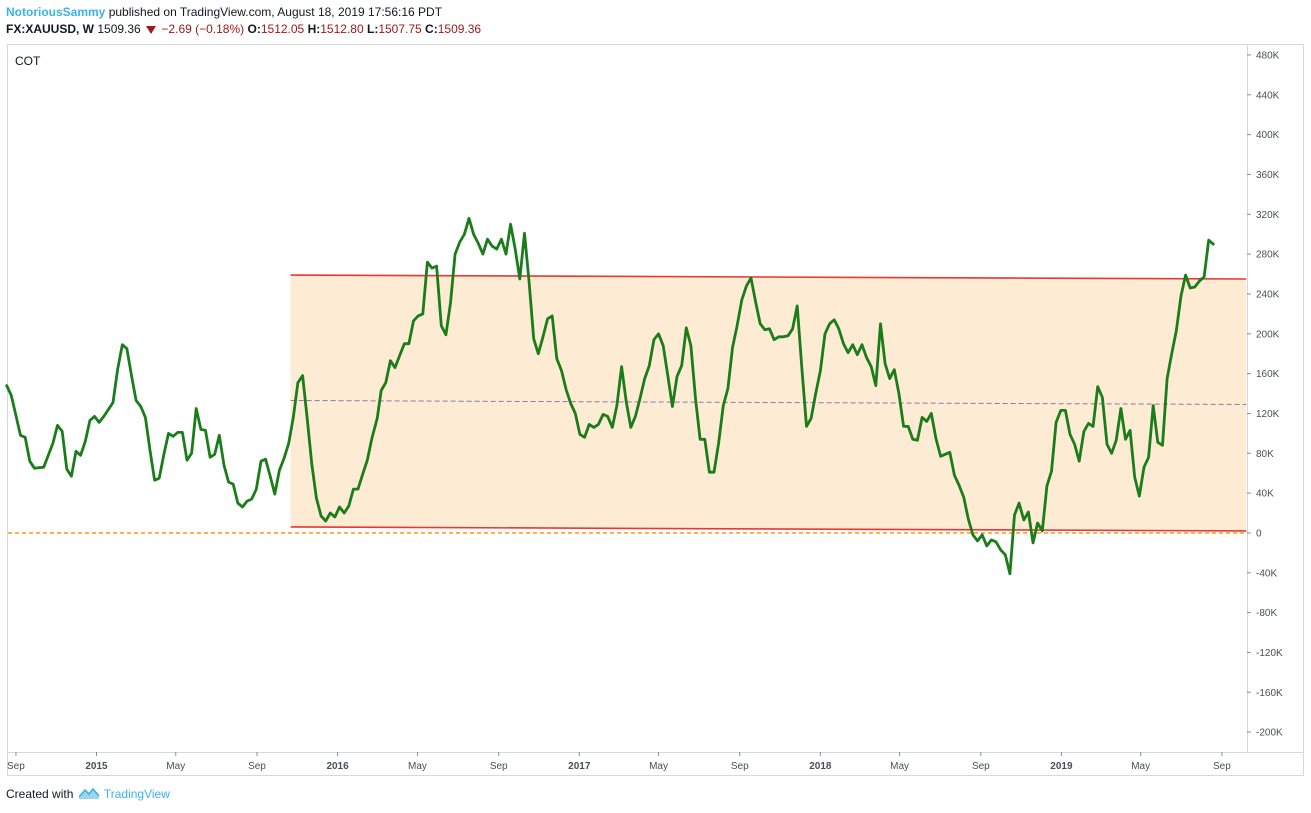  I want to click on channel-mid-line, so click(768, 402).